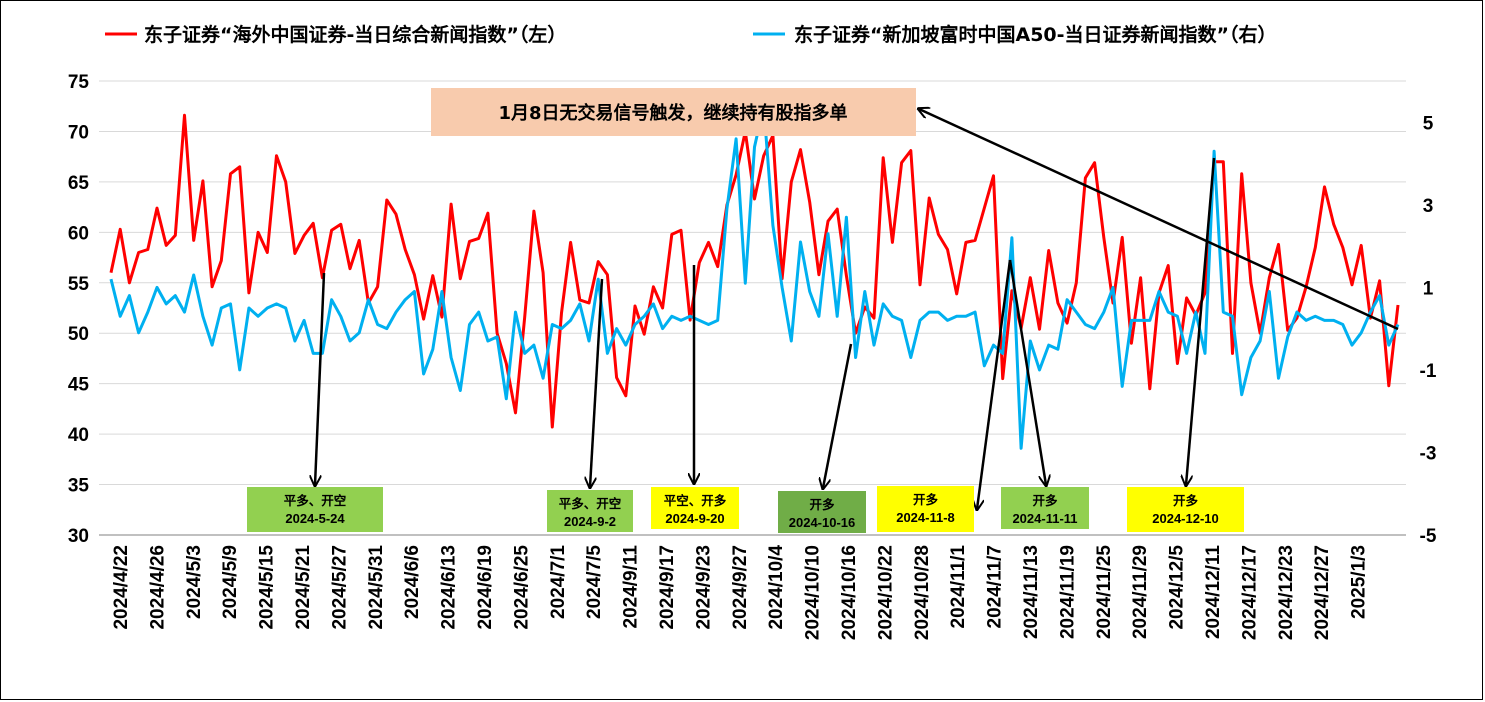  Describe the element at coordinates (695, 500) in the screenshot. I see `signal-action: 平空、开多` at that location.